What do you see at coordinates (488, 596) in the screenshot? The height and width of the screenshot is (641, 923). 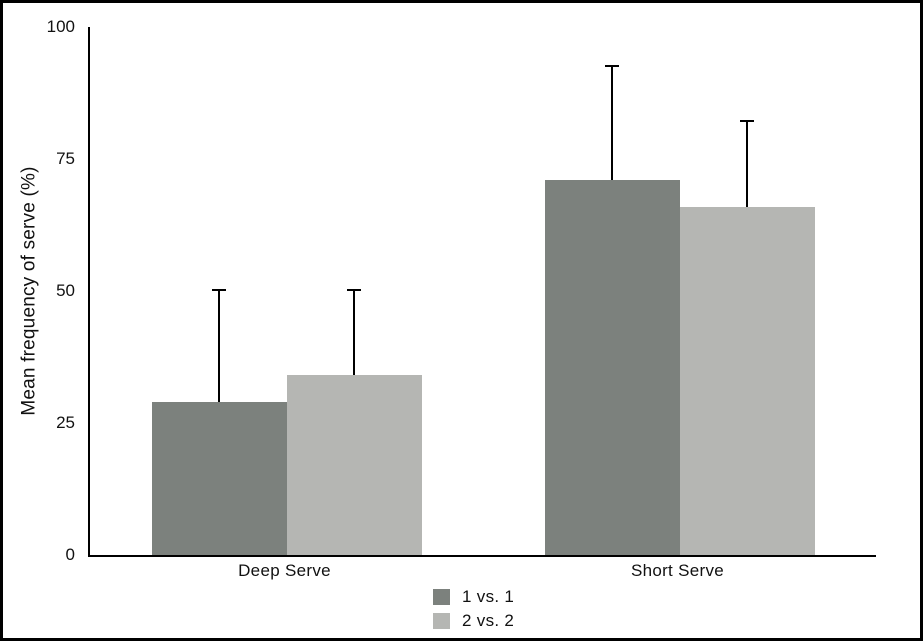 I see `legend-label: 1 vs. 1` at bounding box center [488, 596].